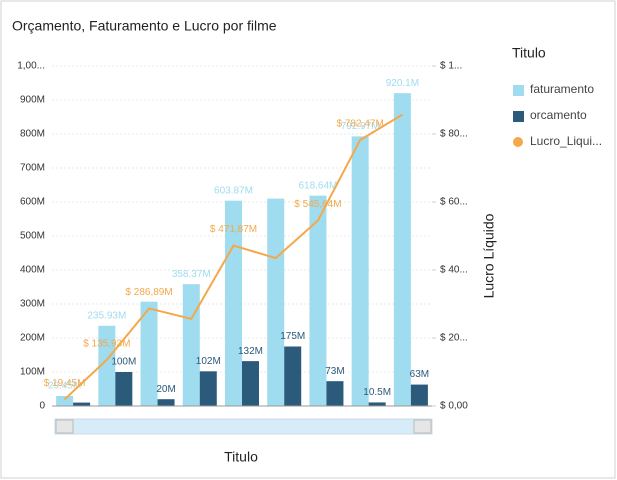 The width and height of the screenshot is (617, 480). Describe the element at coordinates (529, 53) in the screenshot. I see `legend-title: Titulo` at that location.